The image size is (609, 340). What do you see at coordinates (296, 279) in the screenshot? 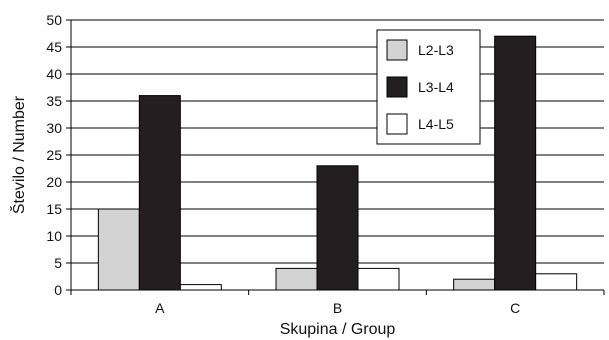
I see `bar-l2-l3-b` at bounding box center [296, 279].